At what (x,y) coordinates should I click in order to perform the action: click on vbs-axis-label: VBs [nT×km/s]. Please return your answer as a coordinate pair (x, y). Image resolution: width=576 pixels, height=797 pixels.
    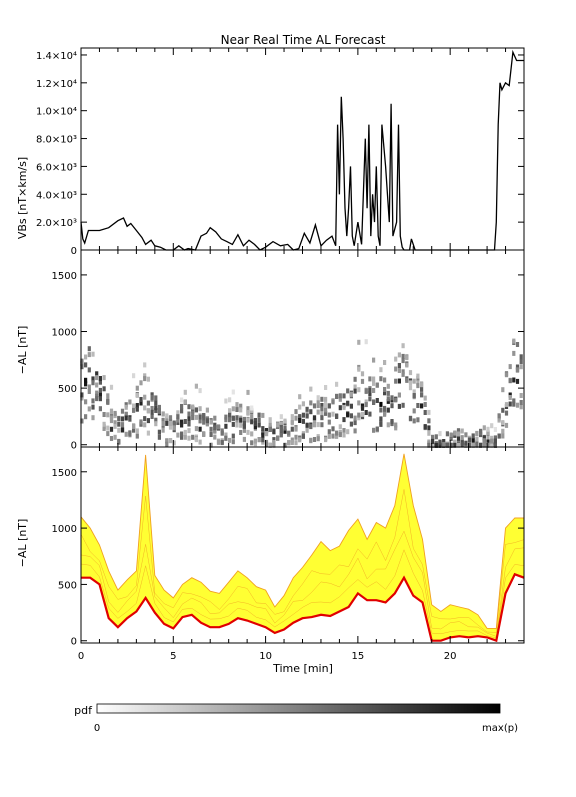
    Looking at the image, I should click on (22, 198).